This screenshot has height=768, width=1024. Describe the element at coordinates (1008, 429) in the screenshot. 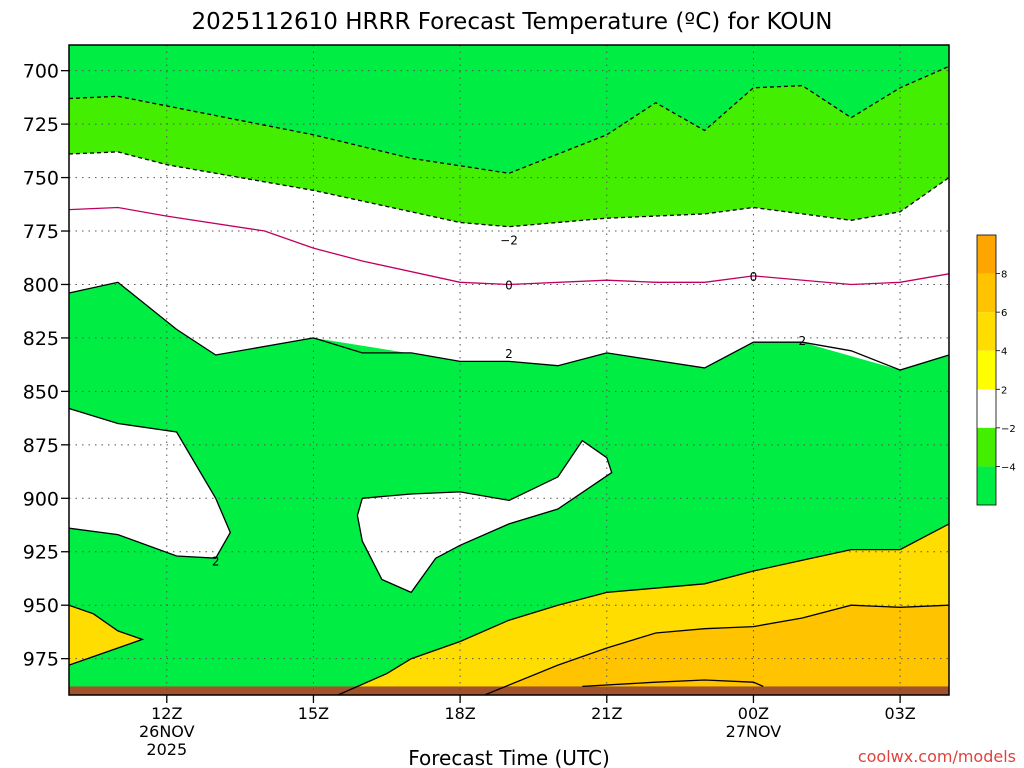

I see `colorbar-label: −2` at that location.